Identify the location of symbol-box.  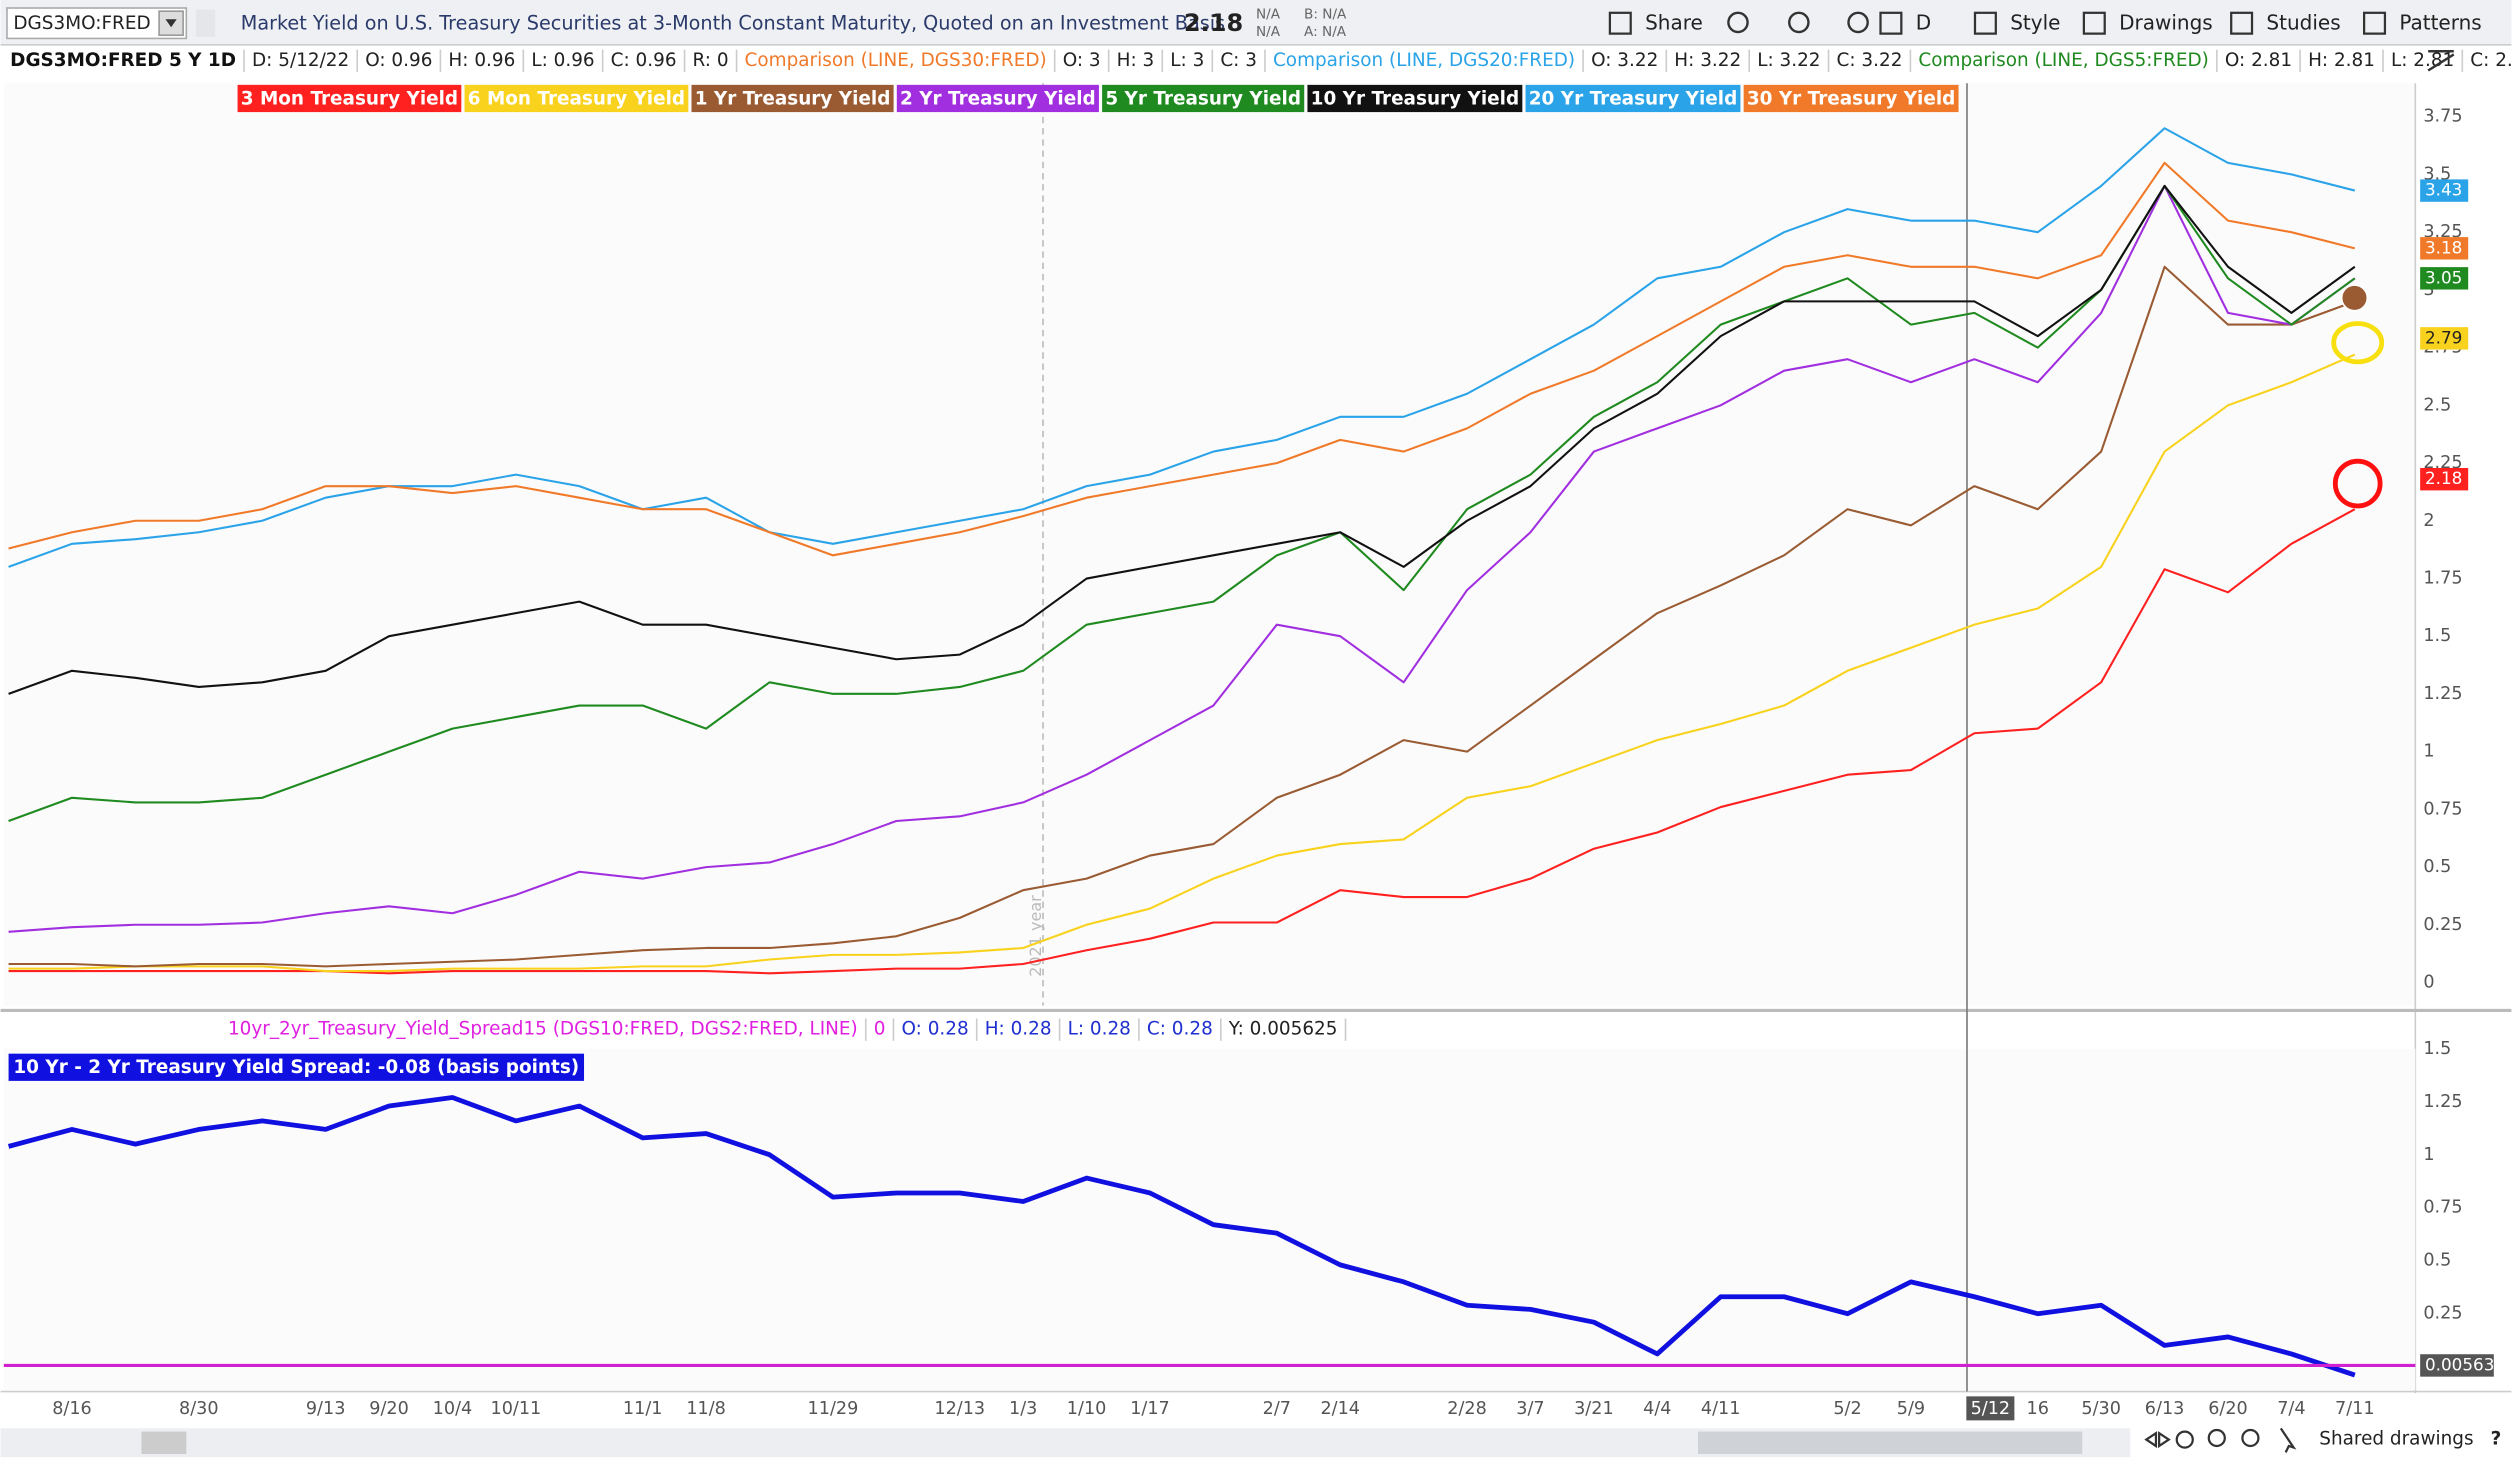
(97, 23).